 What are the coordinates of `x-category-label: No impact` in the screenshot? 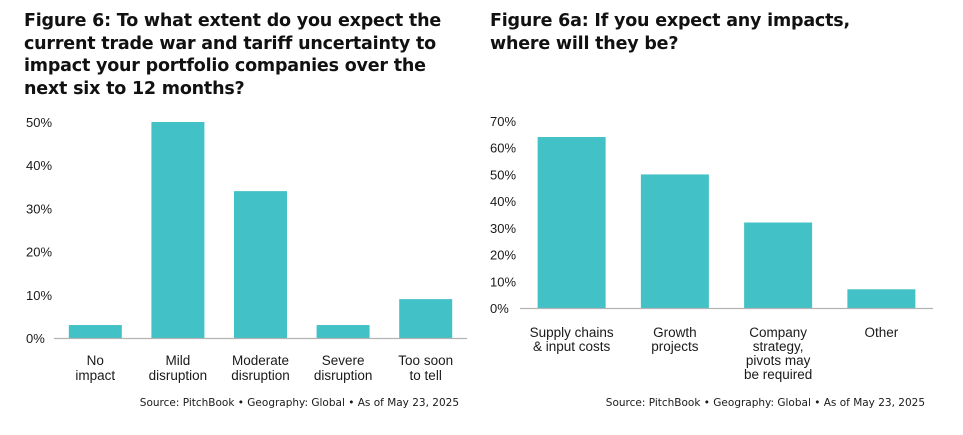 It's located at (95, 368).